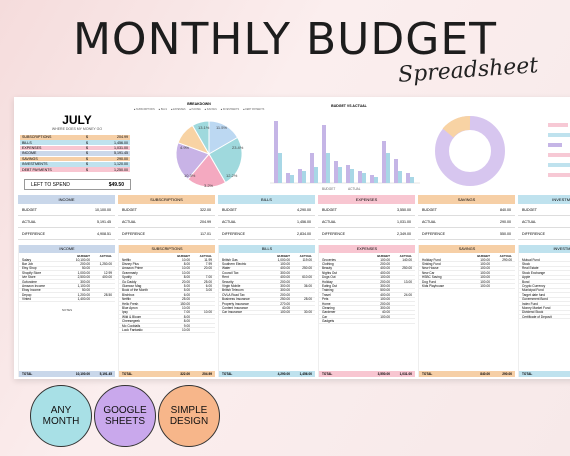 This screenshot has width=570, height=456. I want to click on table-total: TOTAL 10,100.00 5,191.45, so click(67, 374).